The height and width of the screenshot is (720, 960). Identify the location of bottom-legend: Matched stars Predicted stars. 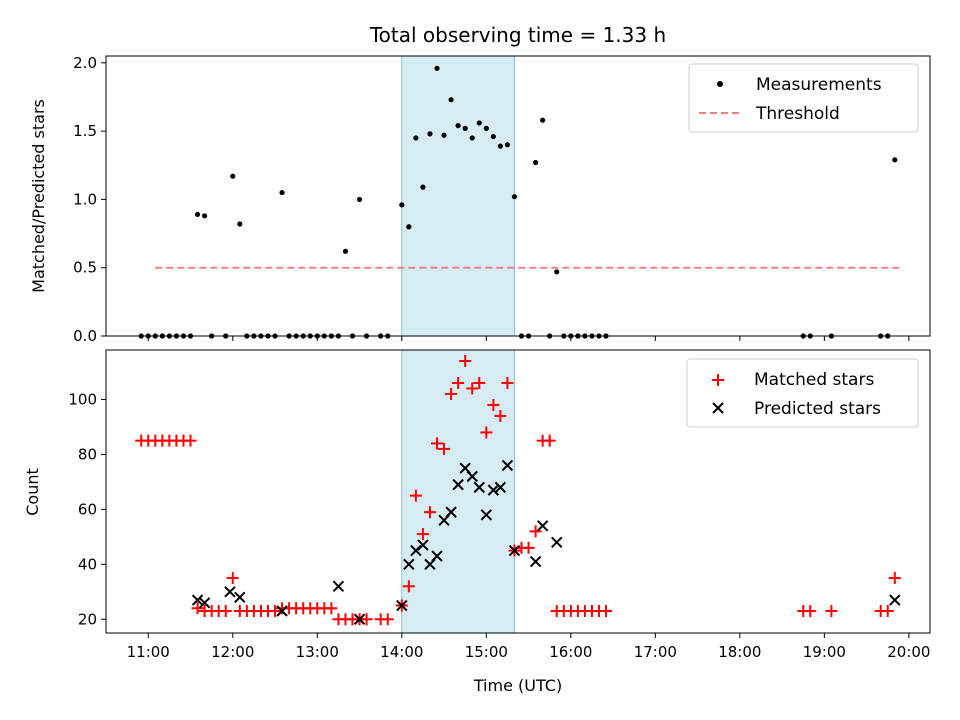
(802, 393).